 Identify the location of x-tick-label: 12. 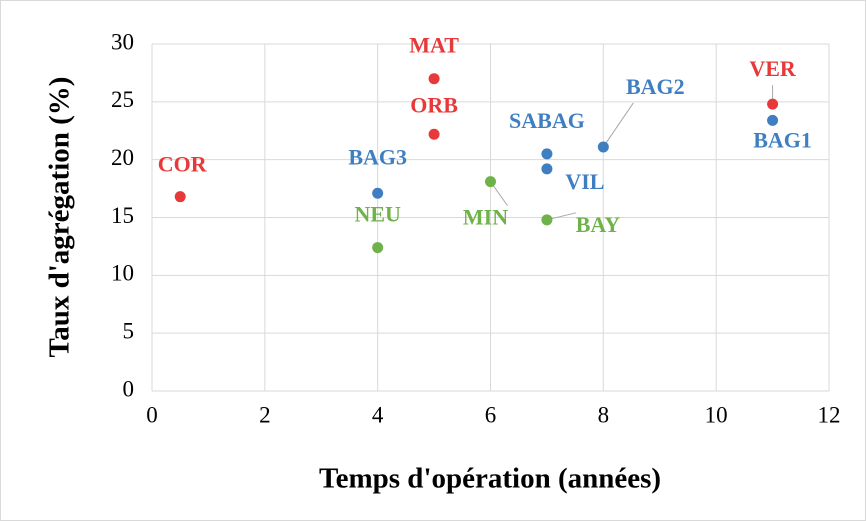
(829, 414).